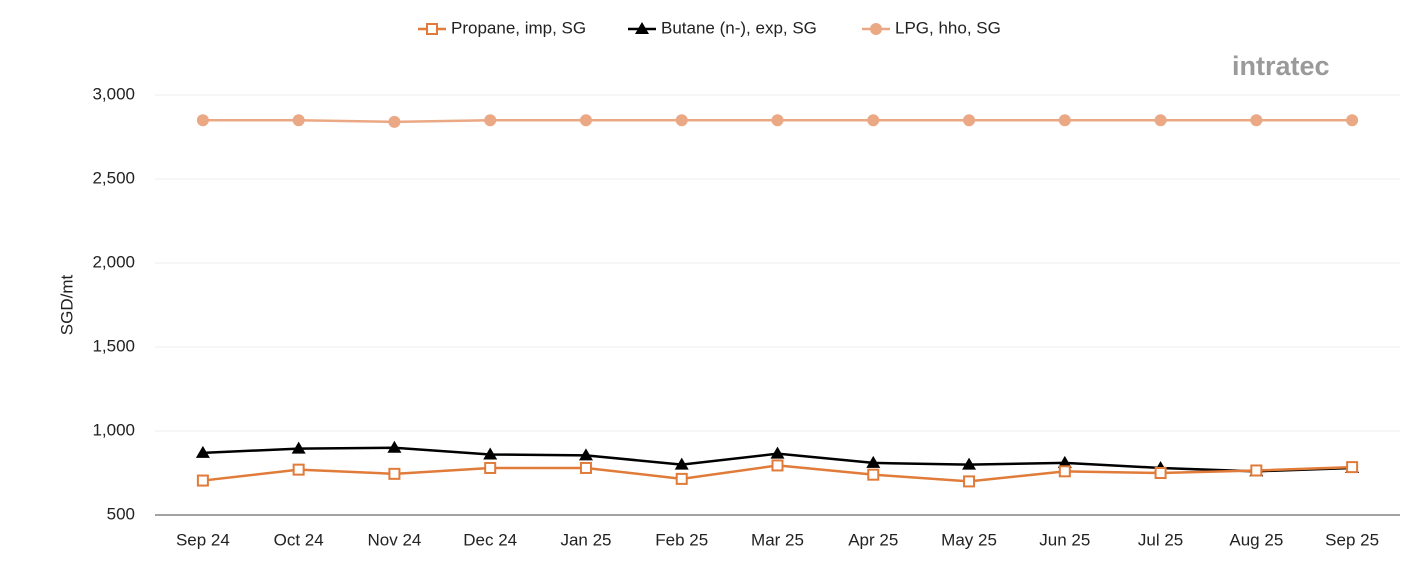  Describe the element at coordinates (585, 539) in the screenshot. I see `x-tick-label: Jan 25` at that location.